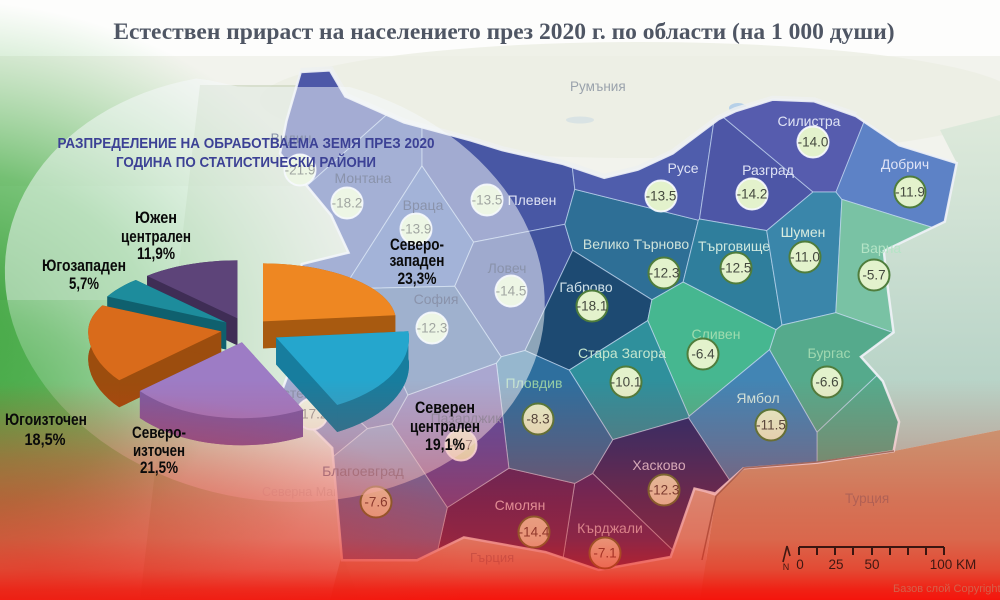 The height and width of the screenshot is (600, 1000). I want to click on svg-text: Югозападен, so click(84, 266).